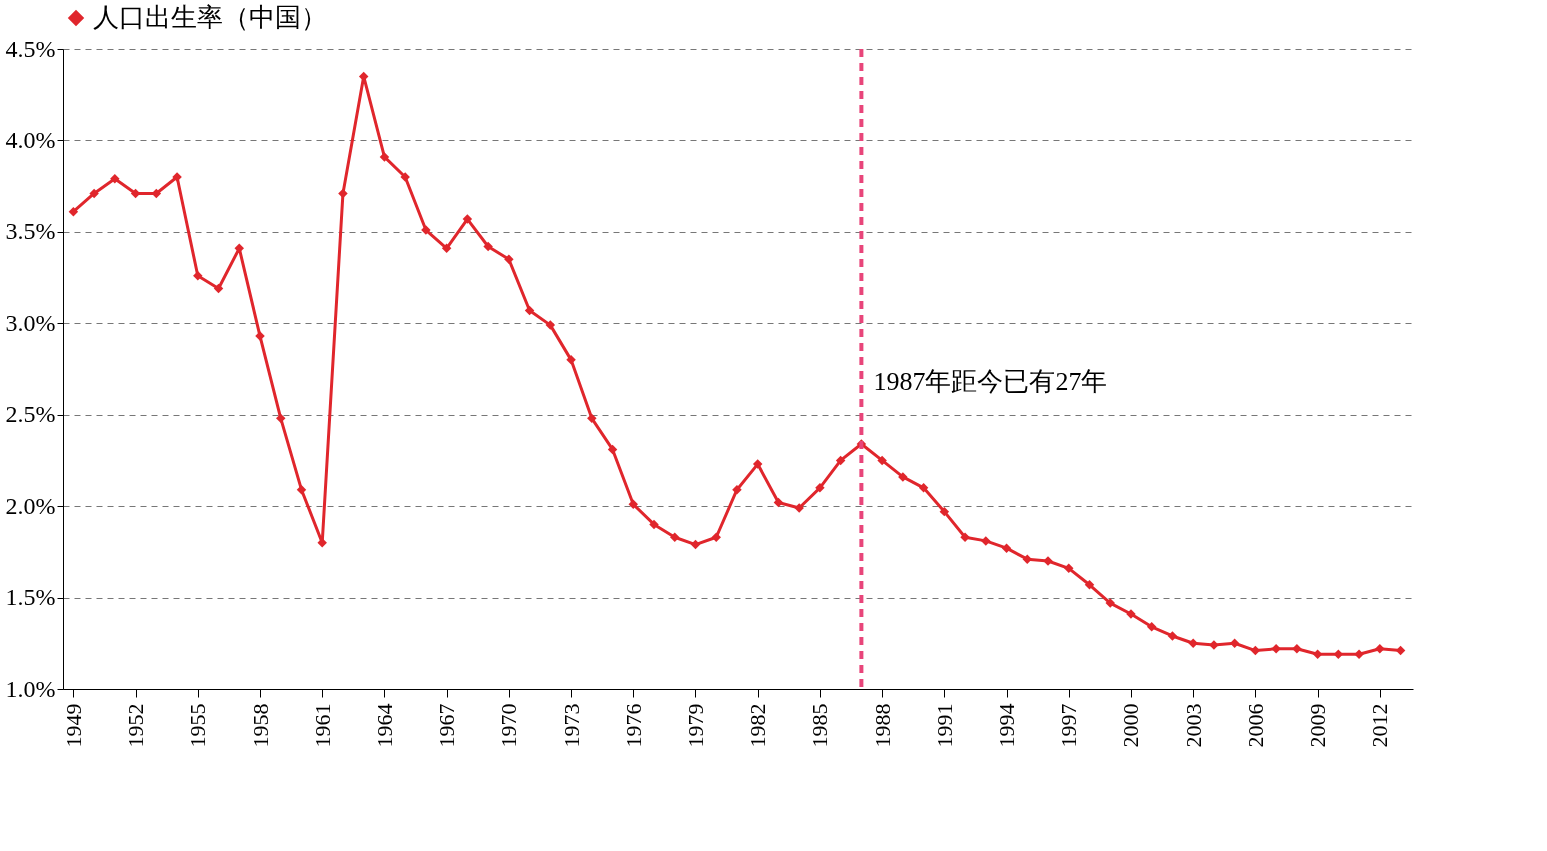 This screenshot has width=1547, height=851. What do you see at coordinates (322, 725) in the screenshot?
I see `x-tick-label: 1961` at bounding box center [322, 725].